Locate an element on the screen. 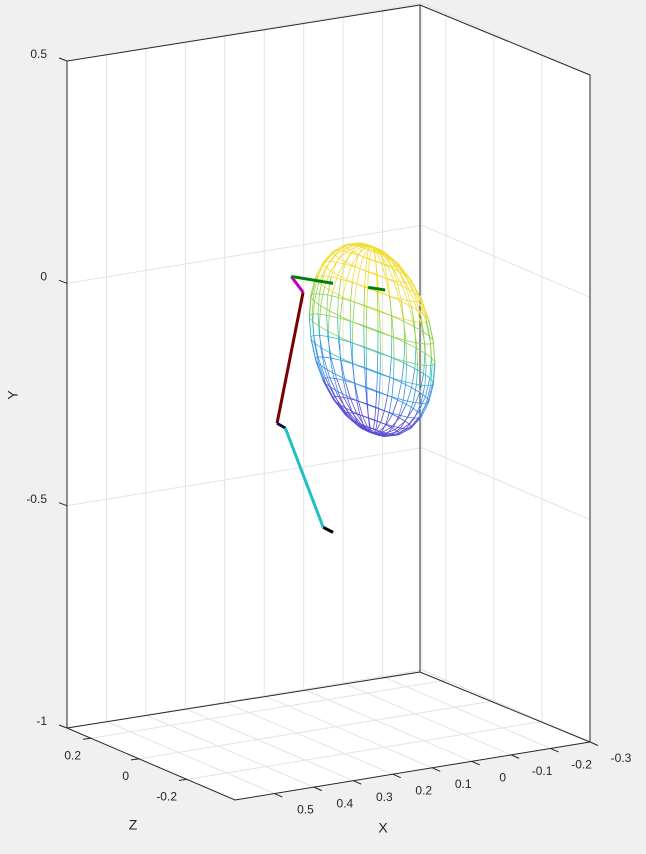  z-tick-label: -0.2 is located at coordinates (166, 797).